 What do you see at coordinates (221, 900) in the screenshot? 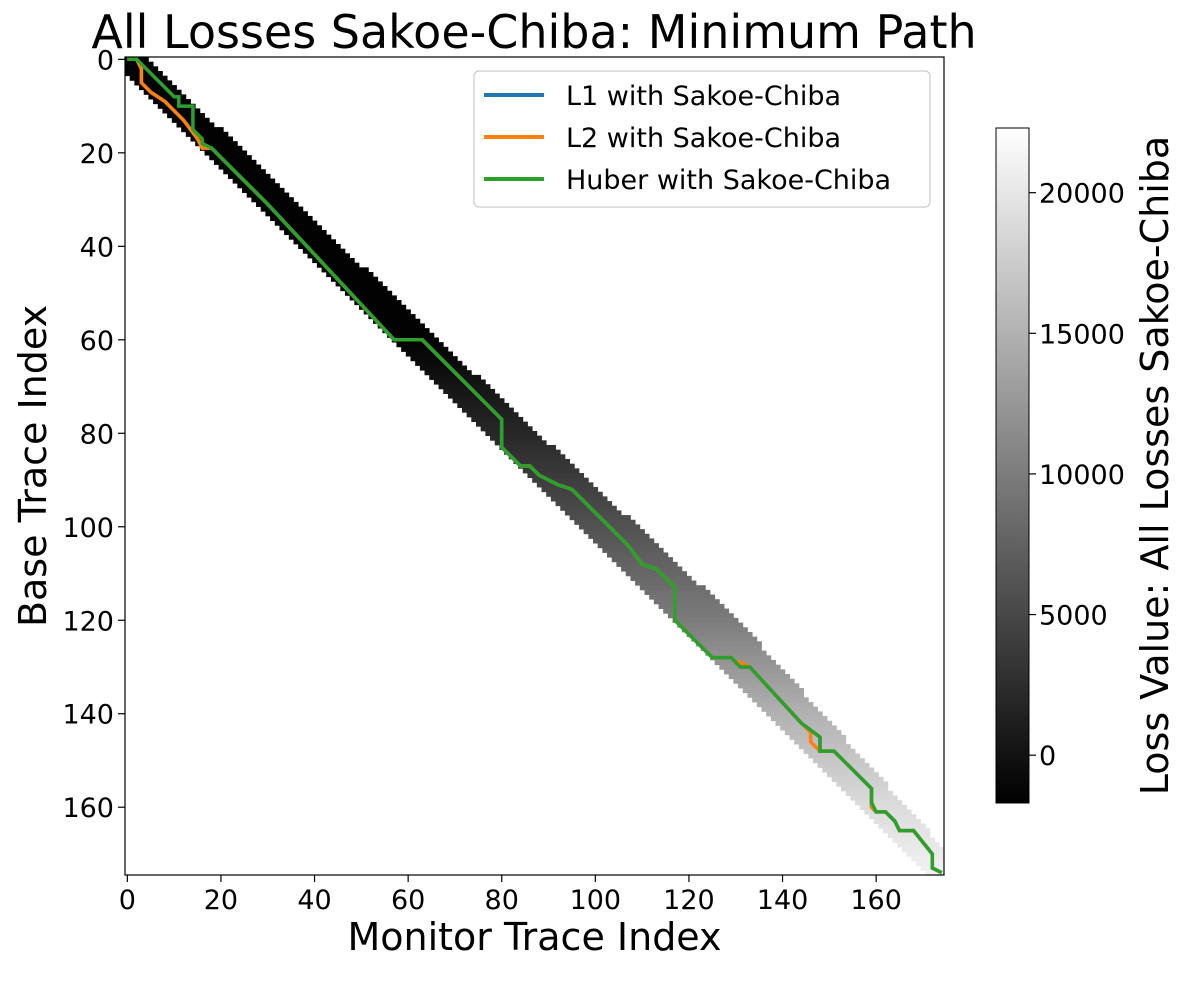
I see `x-tick-label: 20` at bounding box center [221, 900].